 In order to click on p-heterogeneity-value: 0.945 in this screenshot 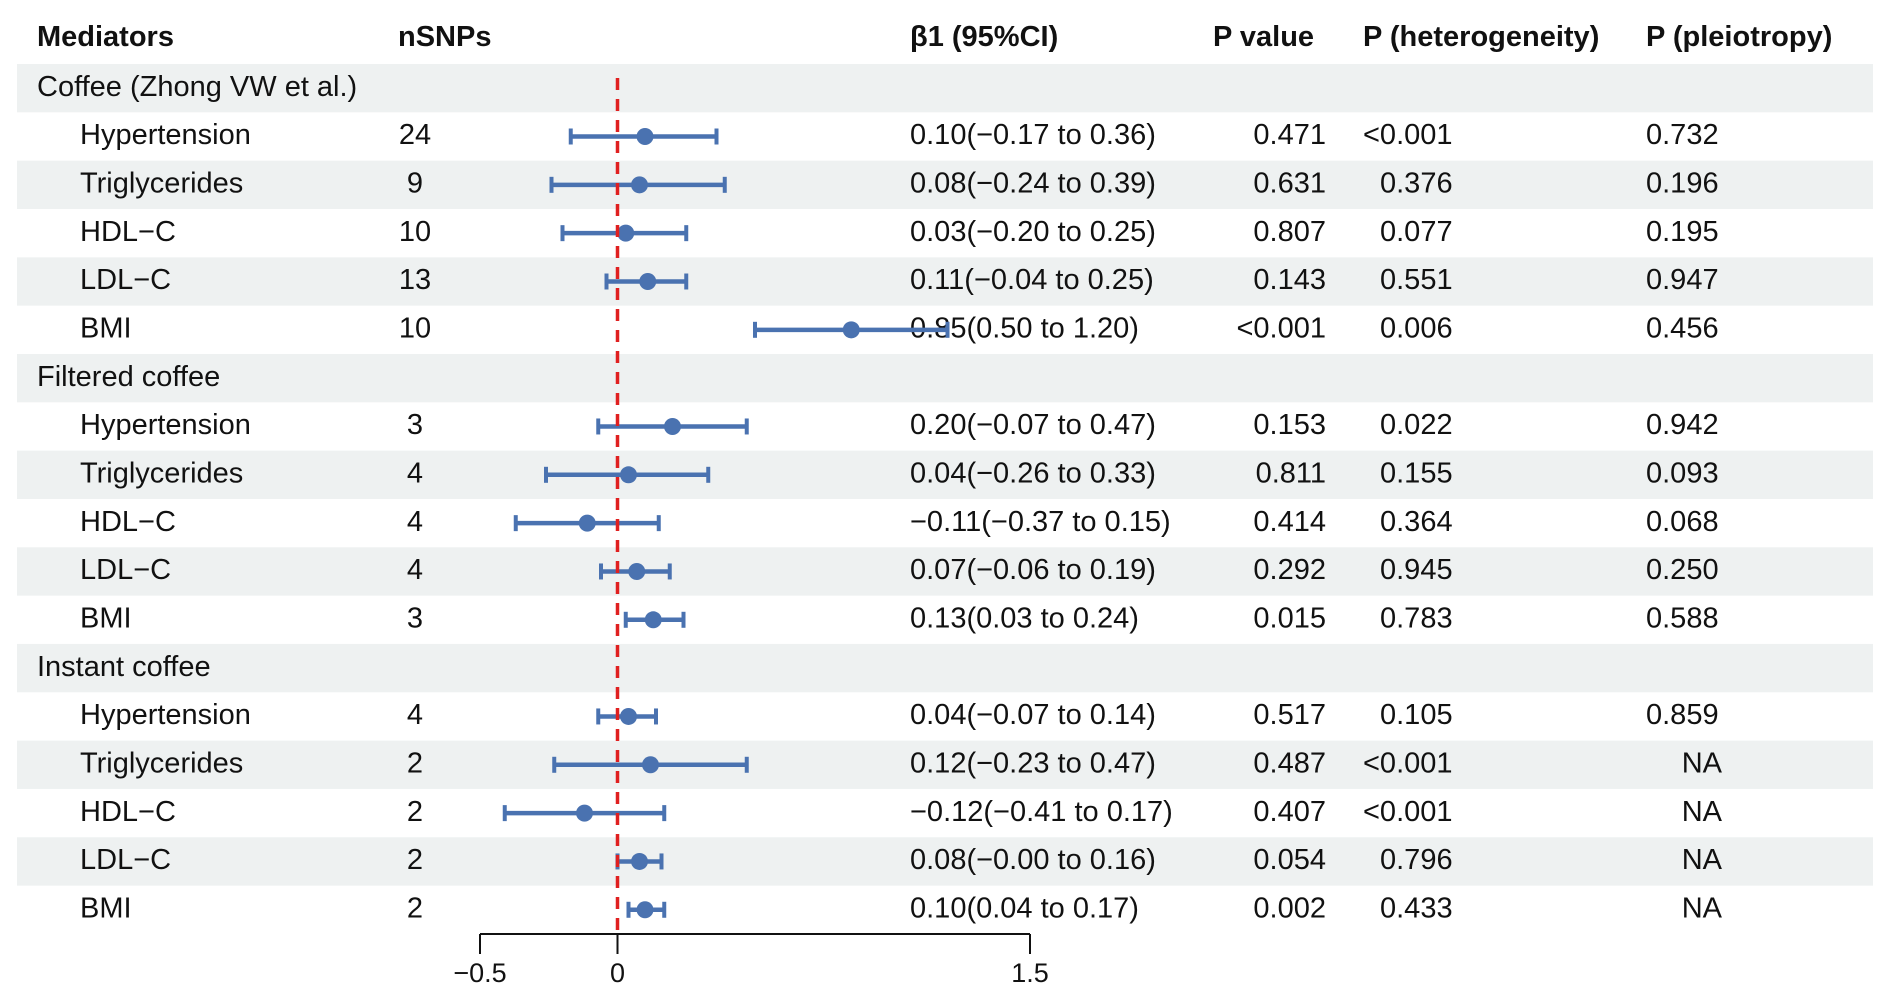, I will do `click(1416, 570)`.